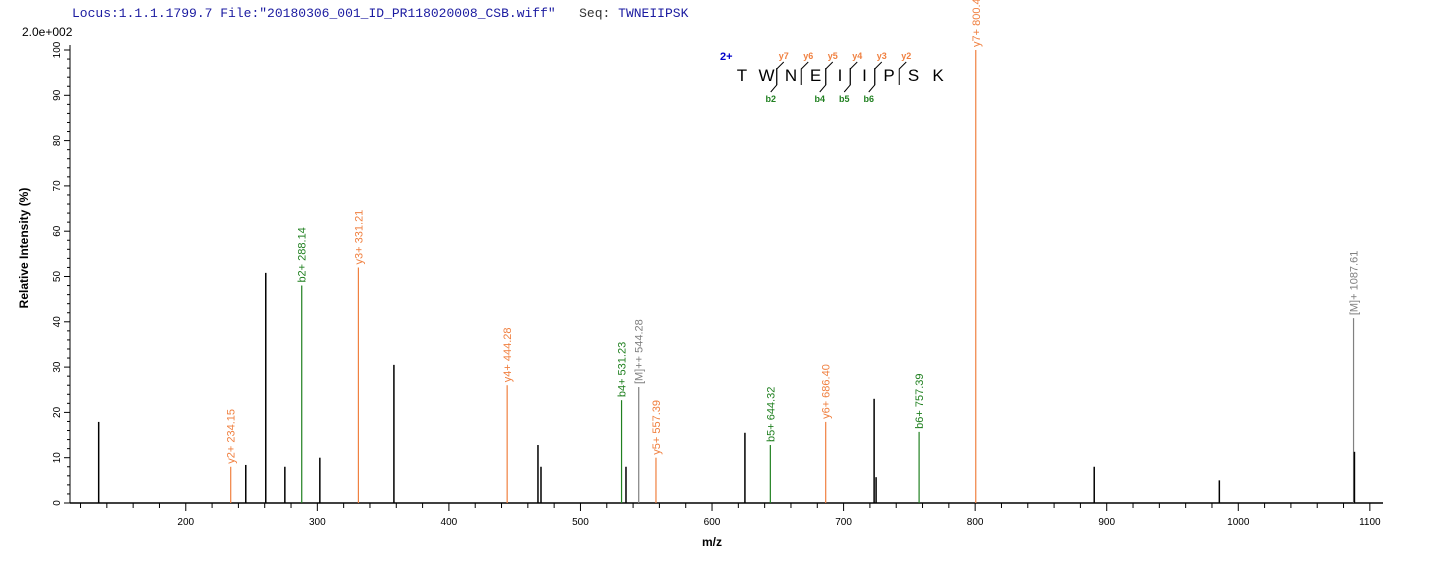 The image size is (1436, 562). I want to click on b-ion-label: b2, so click(770, 99).